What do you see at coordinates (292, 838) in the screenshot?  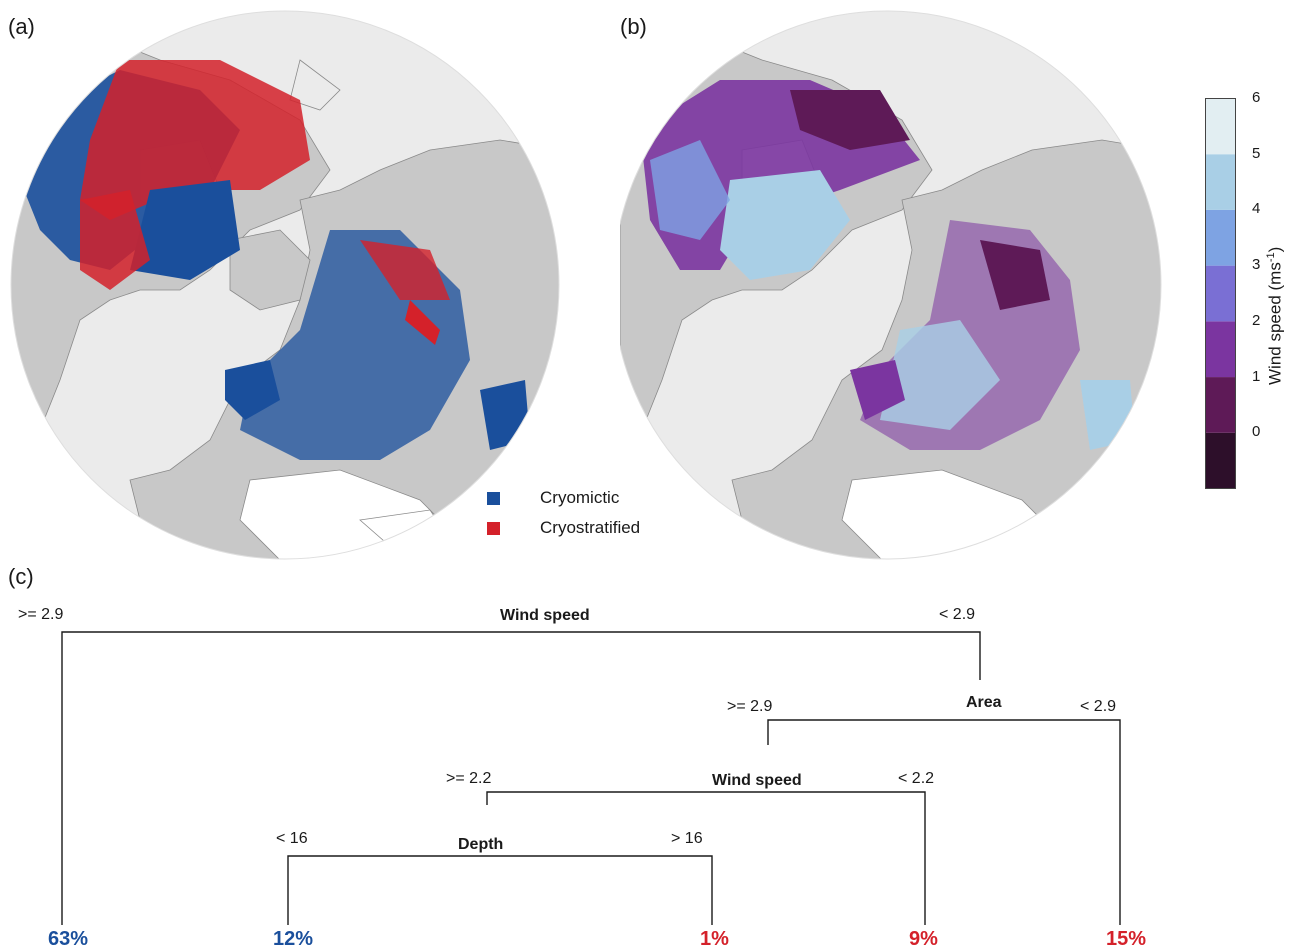 I see `tree-split-depth-left: < 16` at bounding box center [292, 838].